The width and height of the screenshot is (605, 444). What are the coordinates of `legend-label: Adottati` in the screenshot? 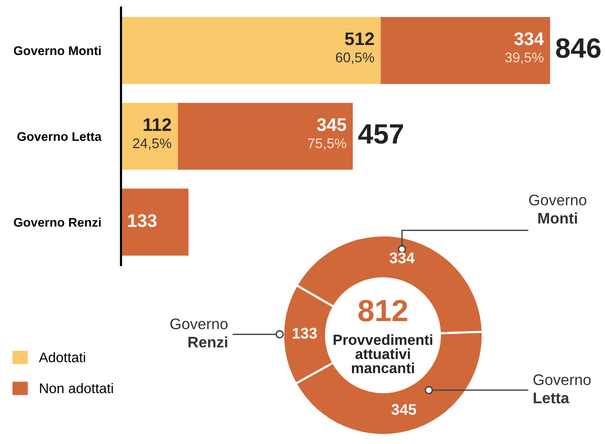 It's located at (62, 357).